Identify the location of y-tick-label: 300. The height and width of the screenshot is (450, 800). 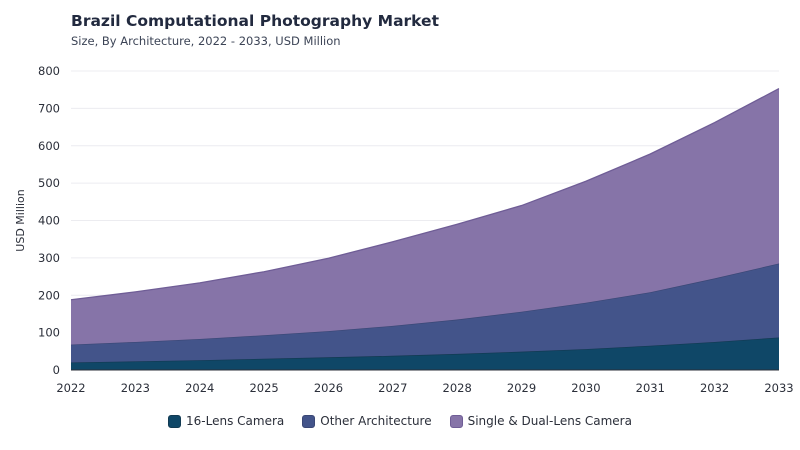
(49, 258).